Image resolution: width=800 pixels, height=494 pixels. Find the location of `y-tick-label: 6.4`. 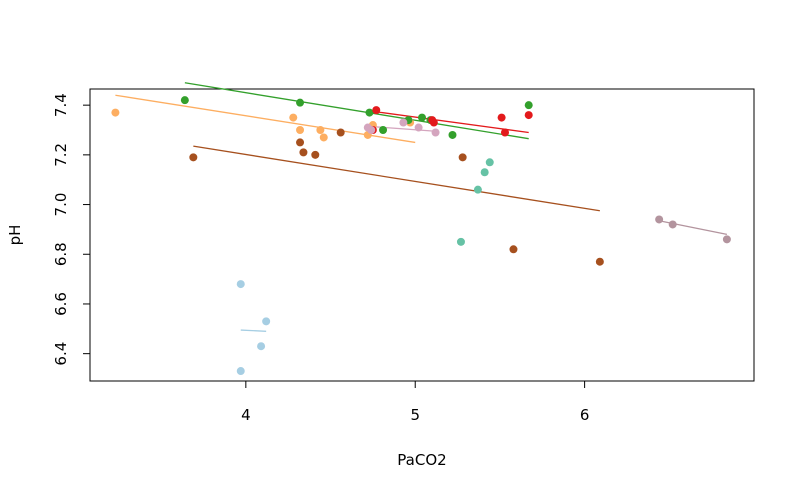

y-tick-label: 6.4 is located at coordinates (61, 354).